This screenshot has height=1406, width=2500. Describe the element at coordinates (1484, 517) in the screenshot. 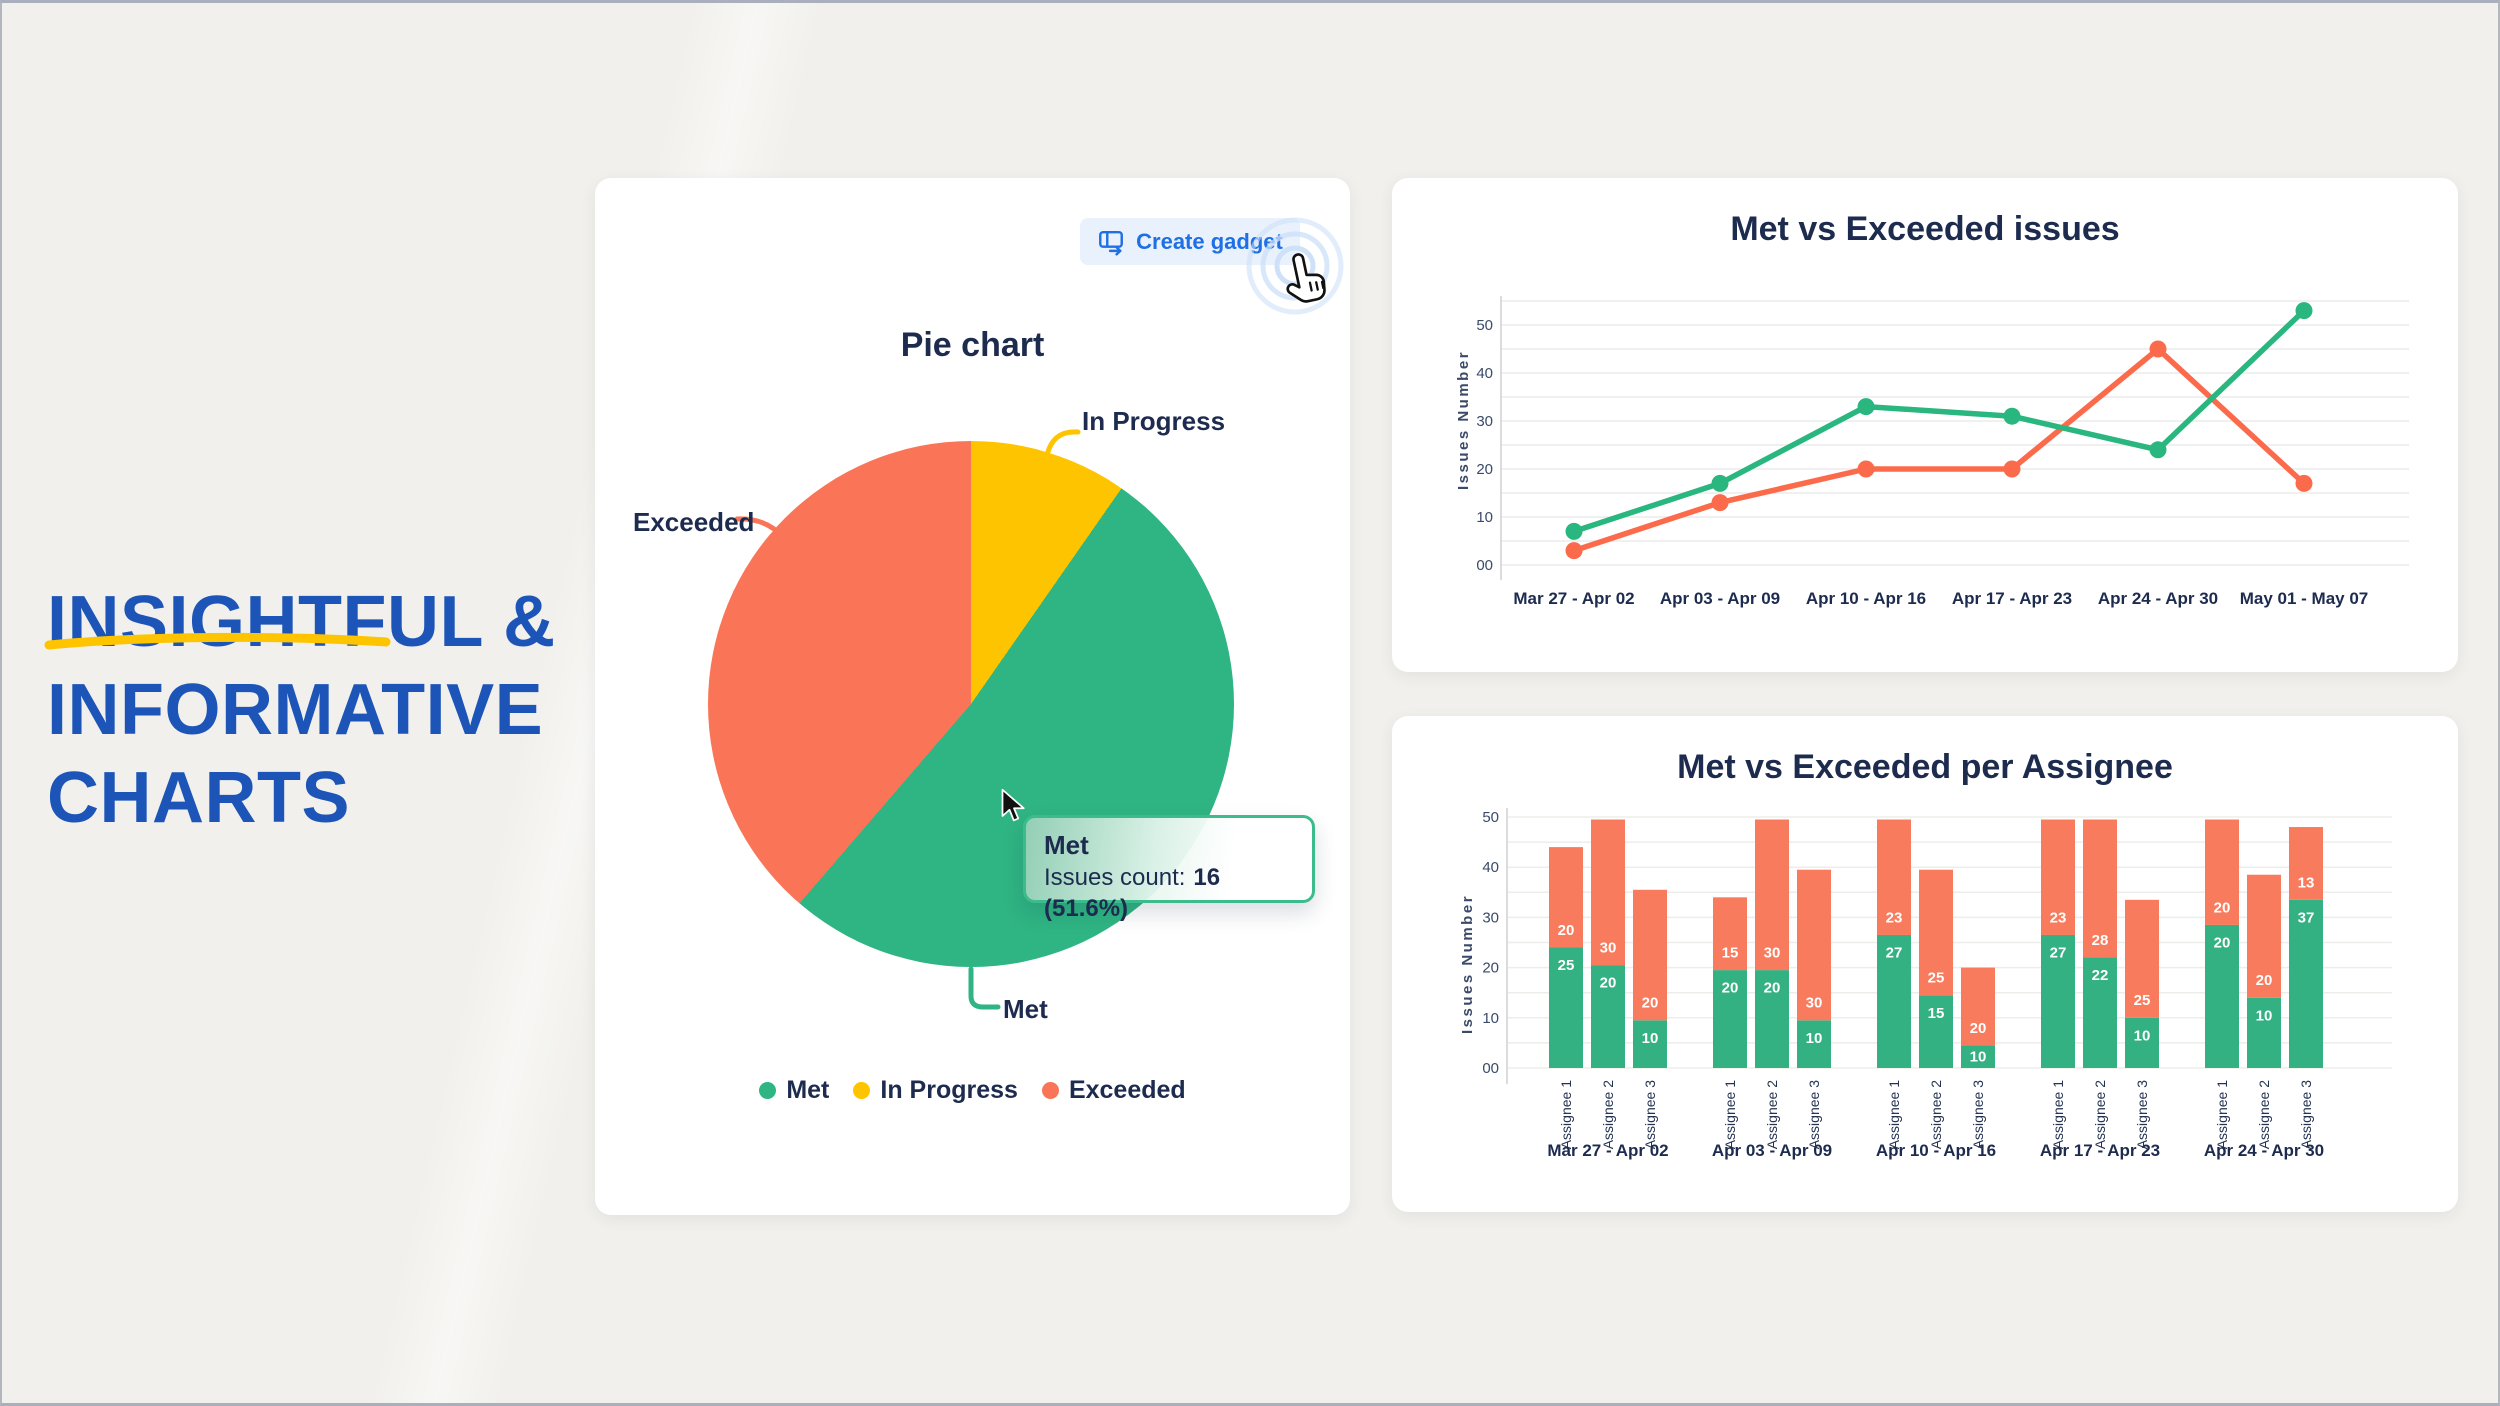

I see `y-tick-label: 10` at that location.